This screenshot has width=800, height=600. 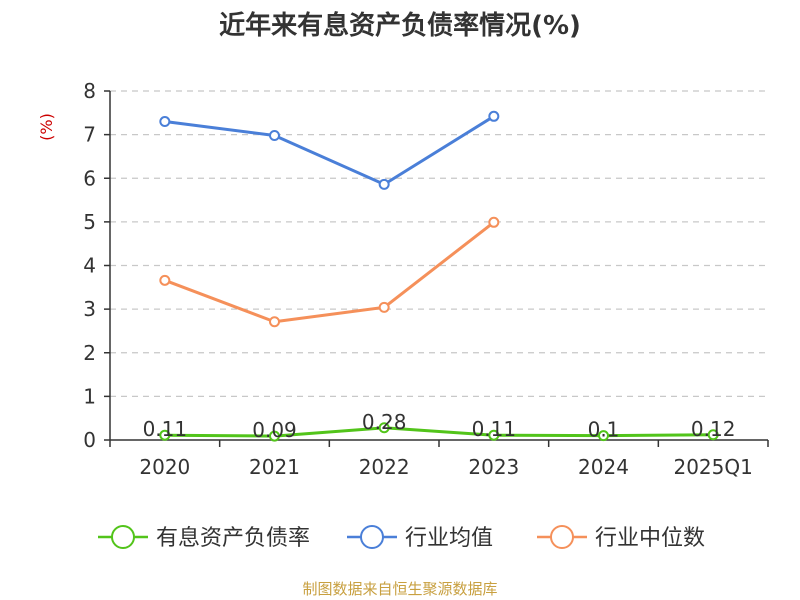 What do you see at coordinates (493, 467) in the screenshot?
I see `x-tick-label: 2023` at bounding box center [493, 467].